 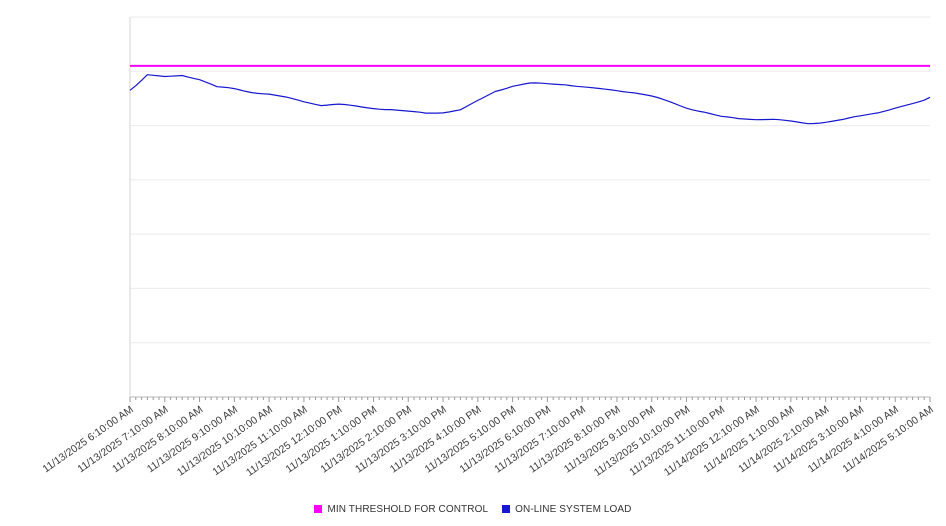 What do you see at coordinates (506, 509) in the screenshot?
I see `load-swatch` at bounding box center [506, 509].